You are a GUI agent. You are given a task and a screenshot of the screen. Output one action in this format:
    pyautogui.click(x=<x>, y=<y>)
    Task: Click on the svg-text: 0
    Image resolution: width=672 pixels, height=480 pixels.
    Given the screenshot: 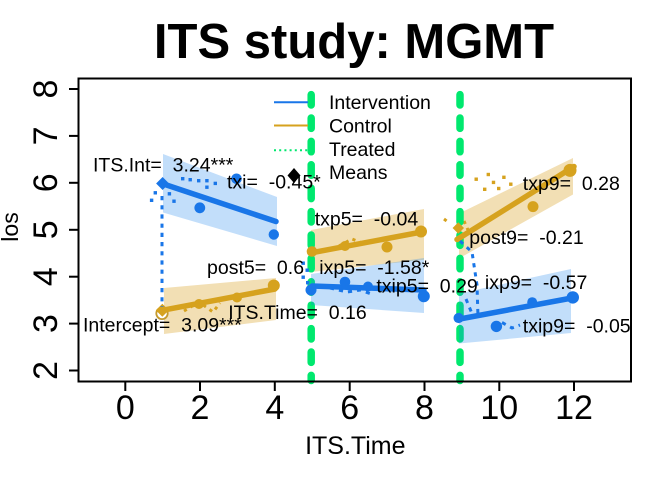 What is the action you would take?
    pyautogui.click(x=125, y=408)
    